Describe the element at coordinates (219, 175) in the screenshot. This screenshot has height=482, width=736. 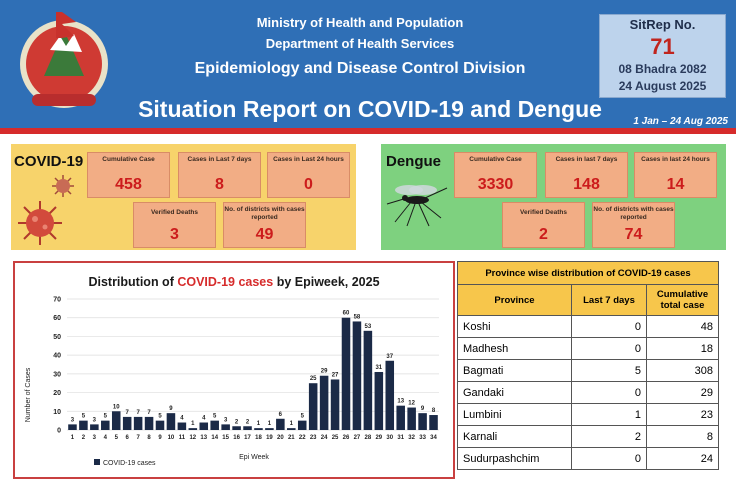
I see `covid-last7-box: Cases in Last 7 days 8` at that location.